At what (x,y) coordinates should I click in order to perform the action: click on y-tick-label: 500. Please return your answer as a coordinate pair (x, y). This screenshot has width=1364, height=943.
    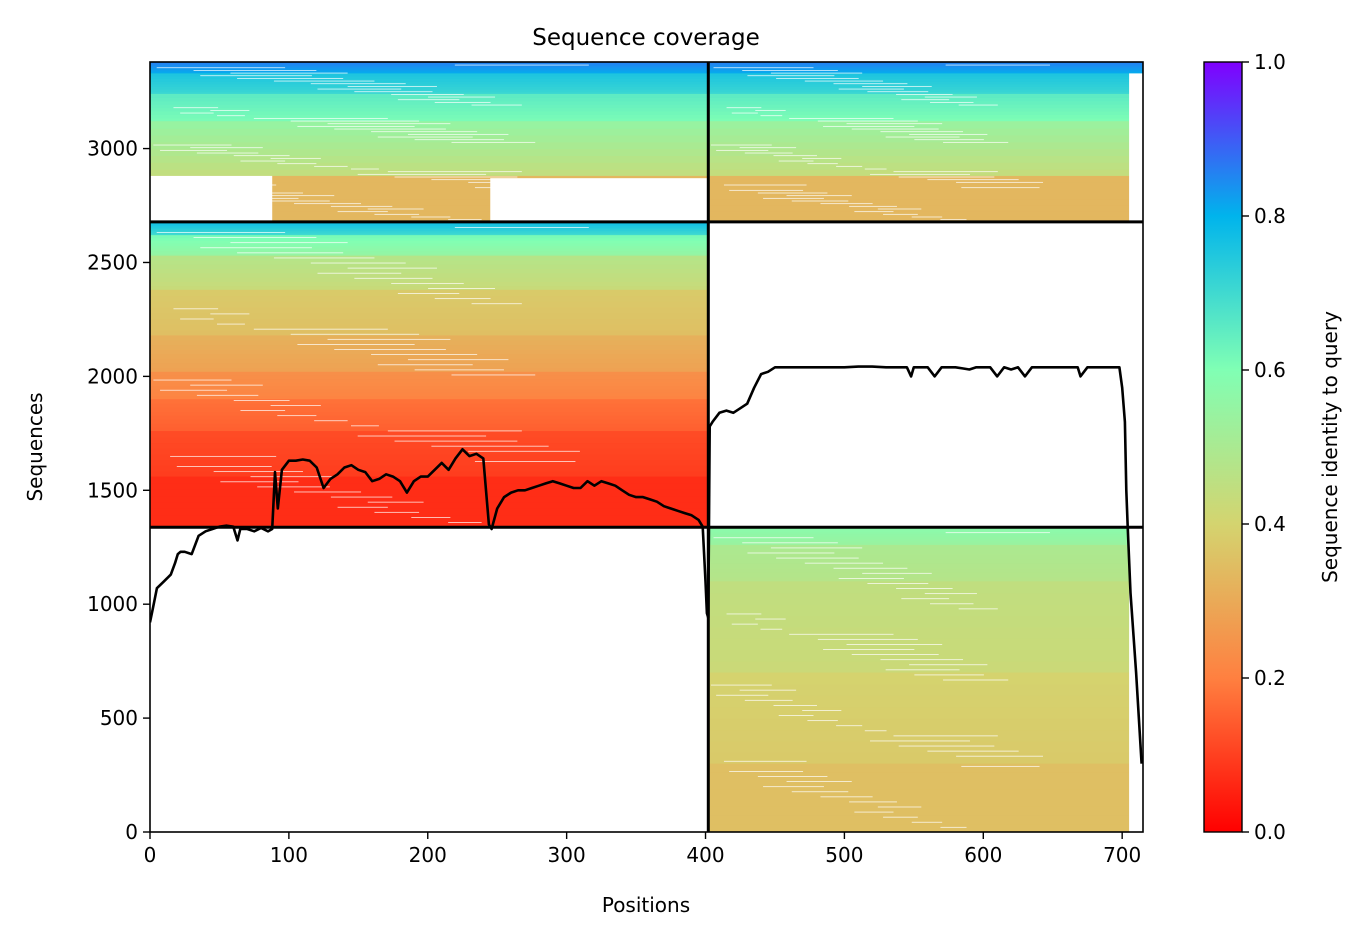
    Looking at the image, I should click on (119, 718).